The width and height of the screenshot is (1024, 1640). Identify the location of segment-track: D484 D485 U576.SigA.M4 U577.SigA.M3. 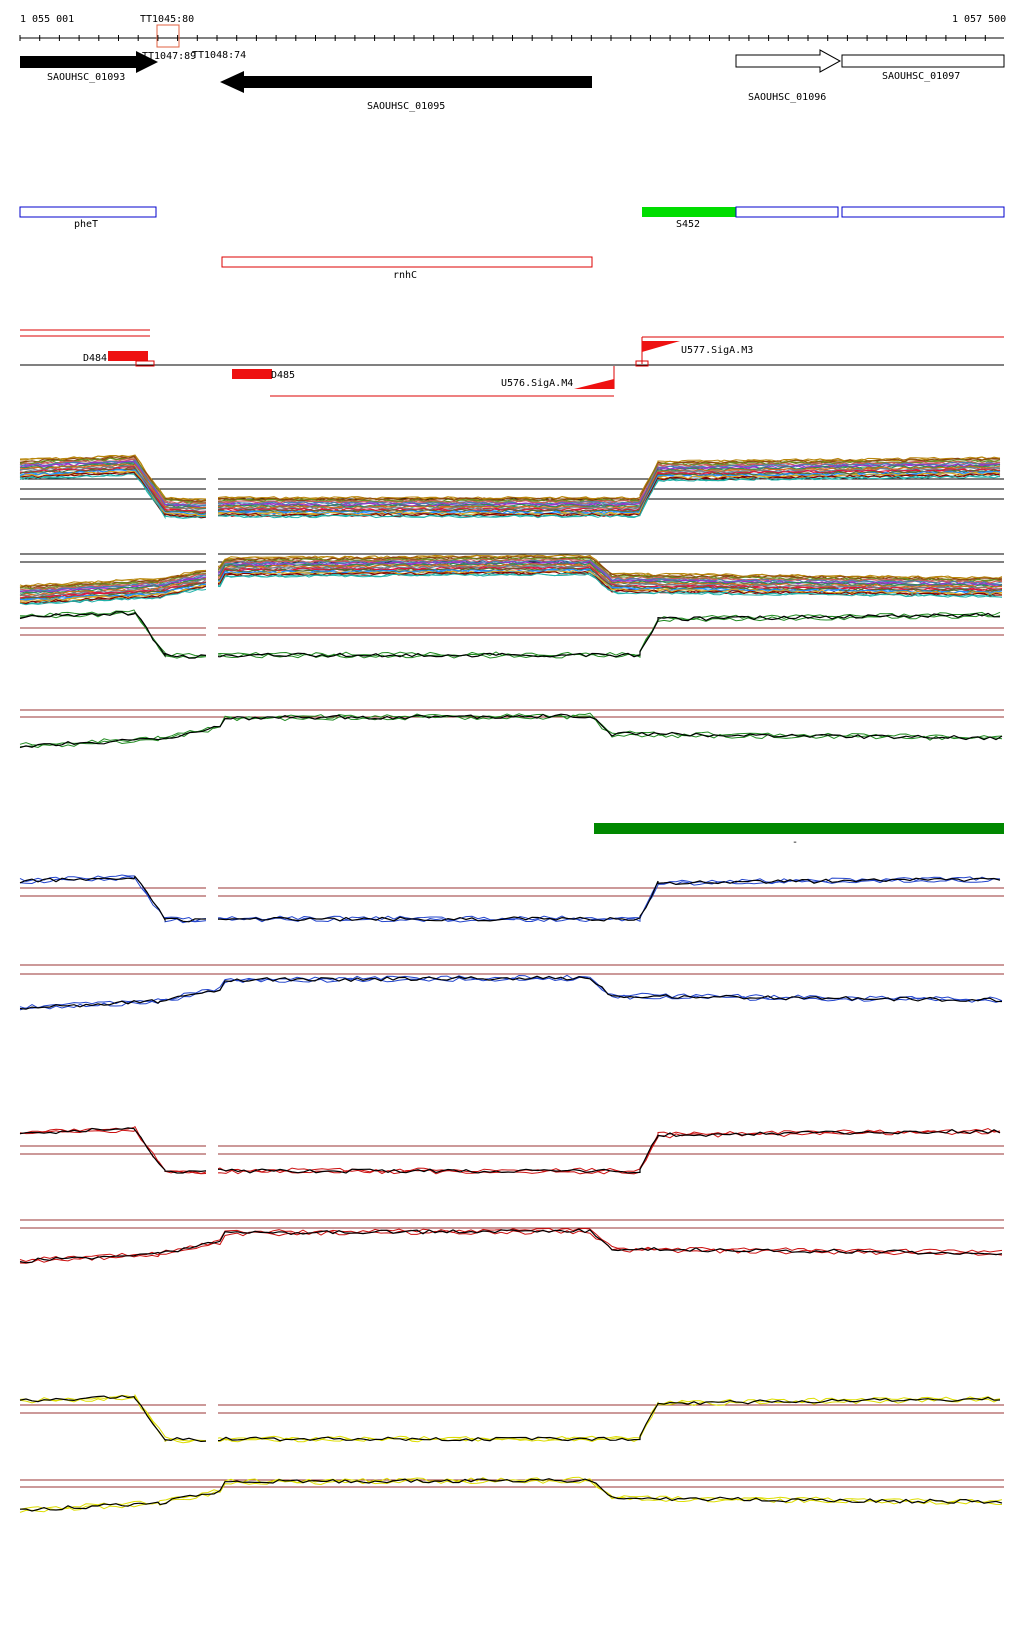
(512, 363).